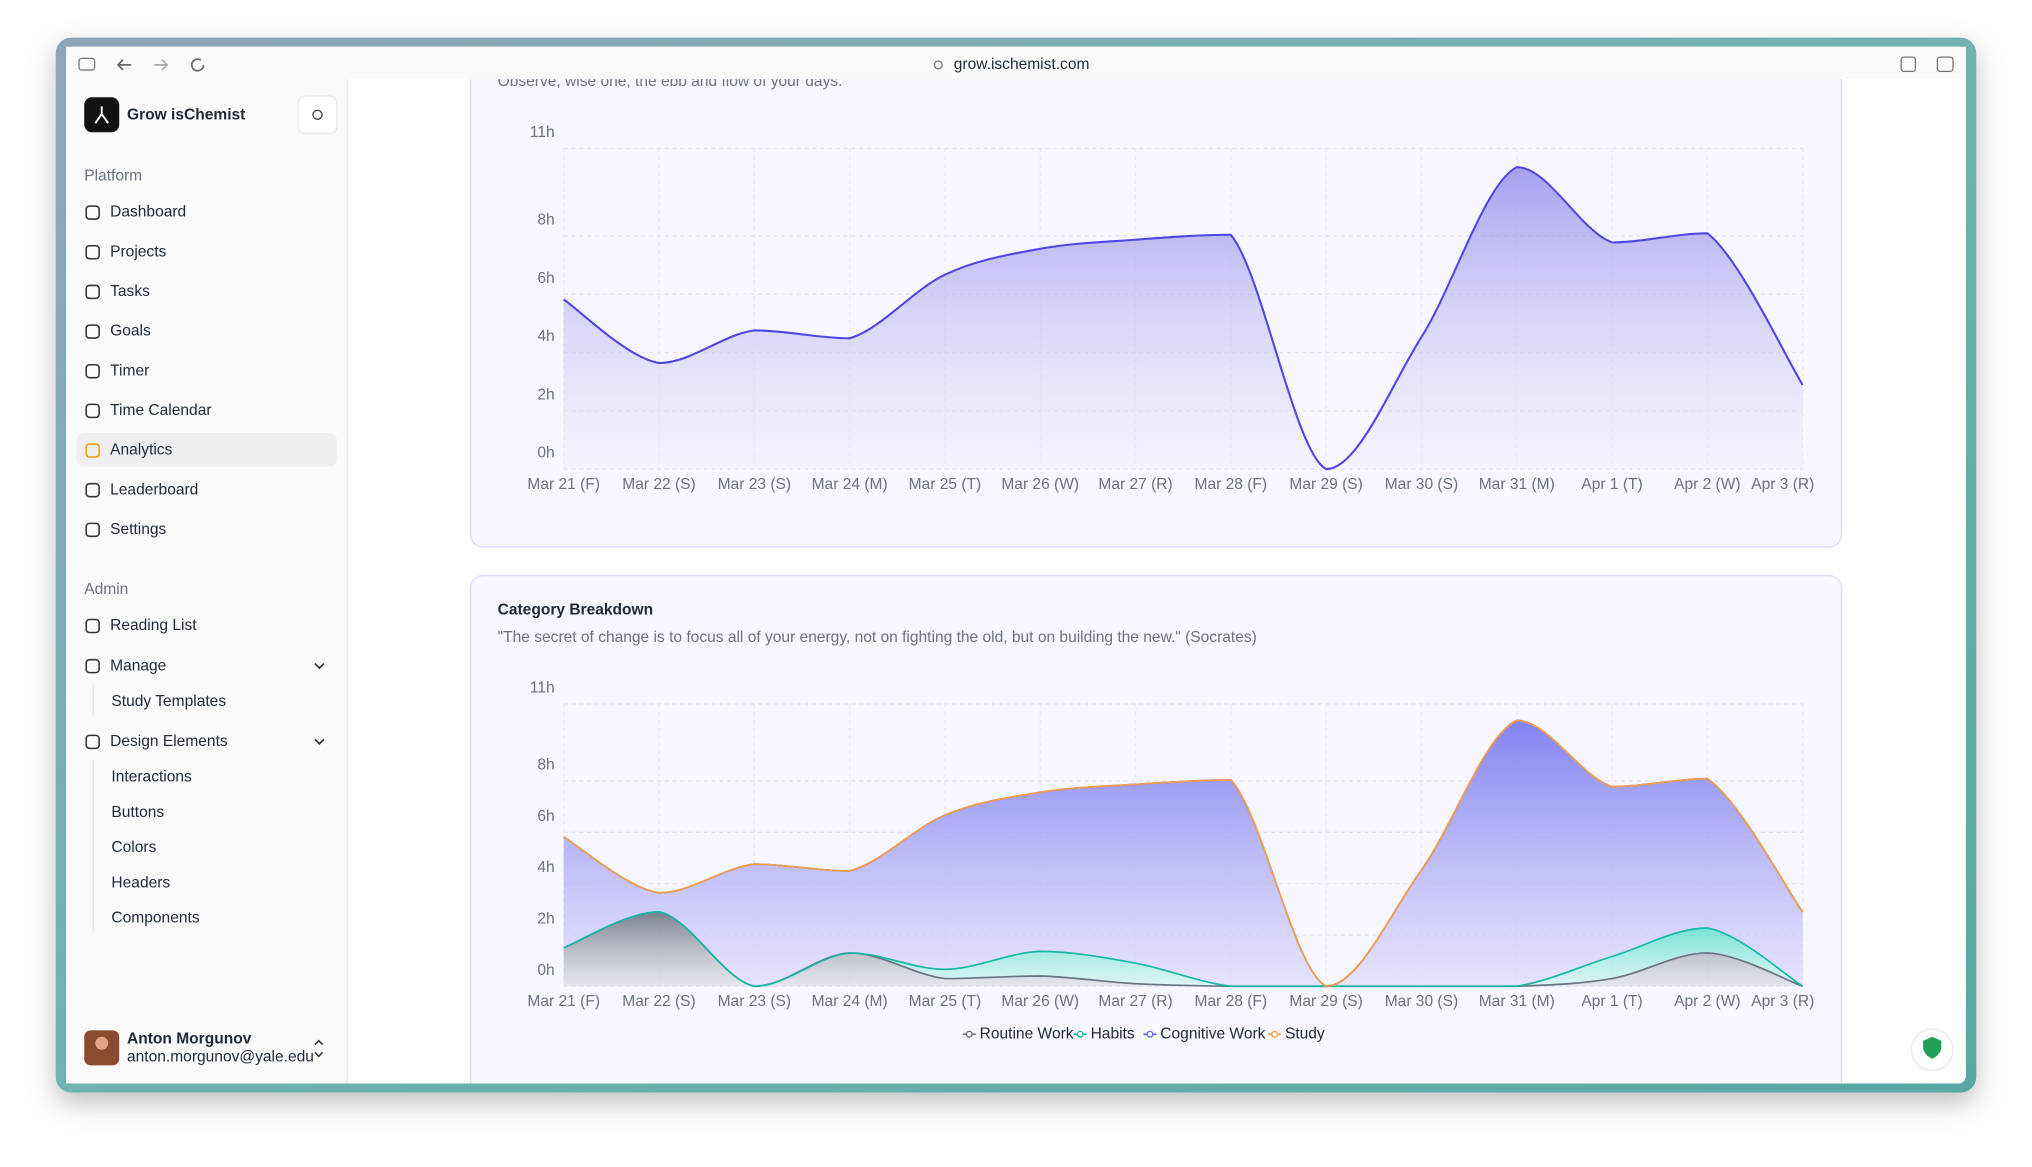  I want to click on forward-button, so click(161, 65).